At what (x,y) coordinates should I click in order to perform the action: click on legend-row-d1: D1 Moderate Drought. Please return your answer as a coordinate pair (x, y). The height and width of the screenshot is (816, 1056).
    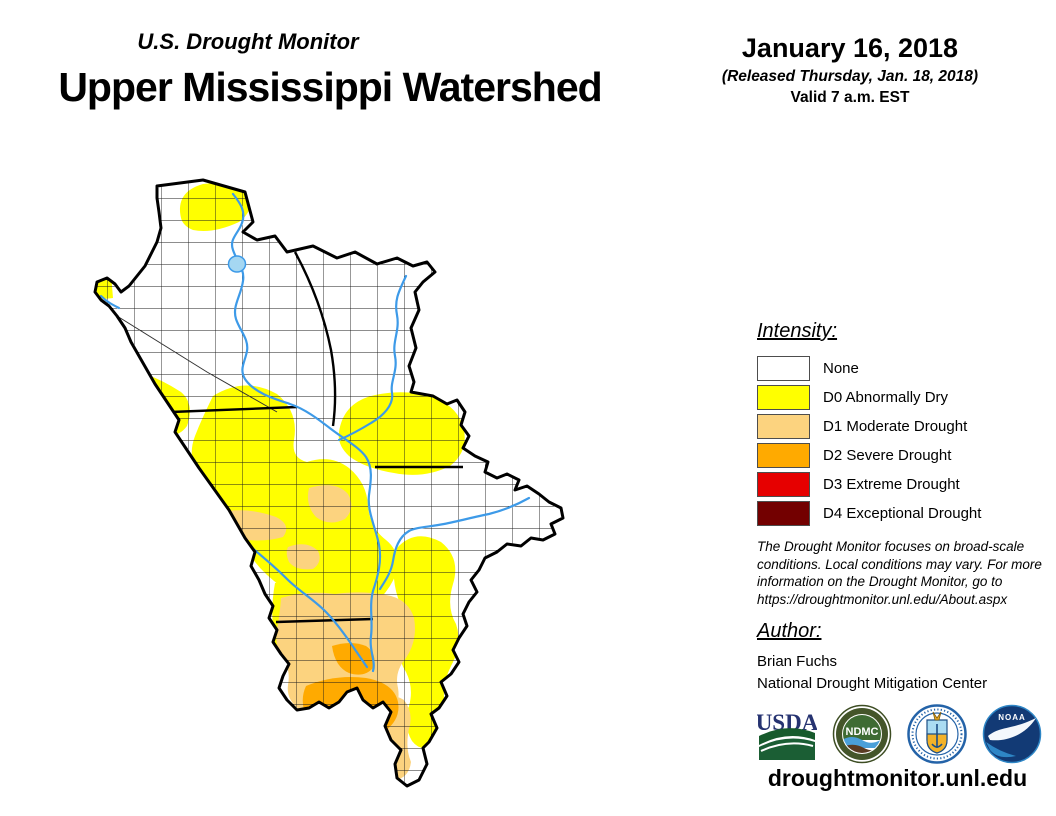
    Looking at the image, I should click on (904, 426).